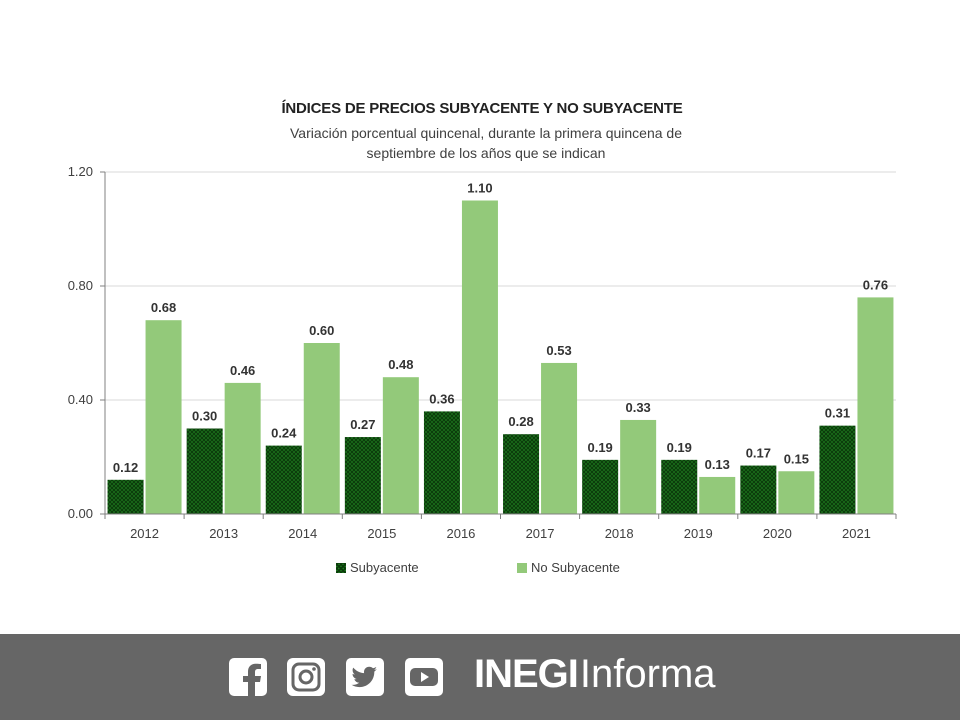 The image size is (960, 720). What do you see at coordinates (248, 677) in the screenshot?
I see `facebook-icon` at bounding box center [248, 677].